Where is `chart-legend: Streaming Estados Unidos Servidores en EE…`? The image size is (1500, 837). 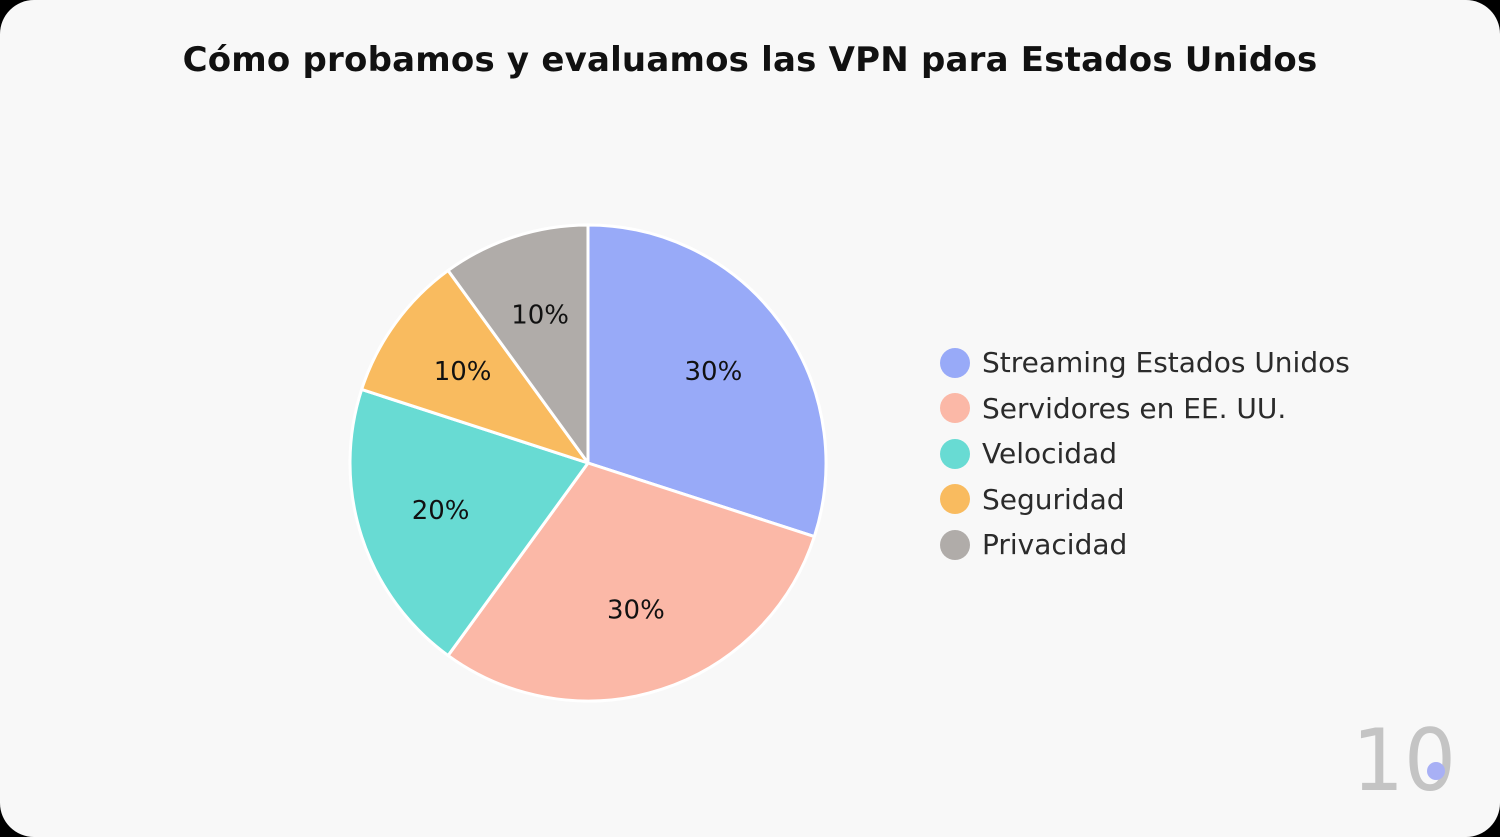 chart-legend: Streaming Estados Unidos Servidores en EE… is located at coordinates (1145, 454).